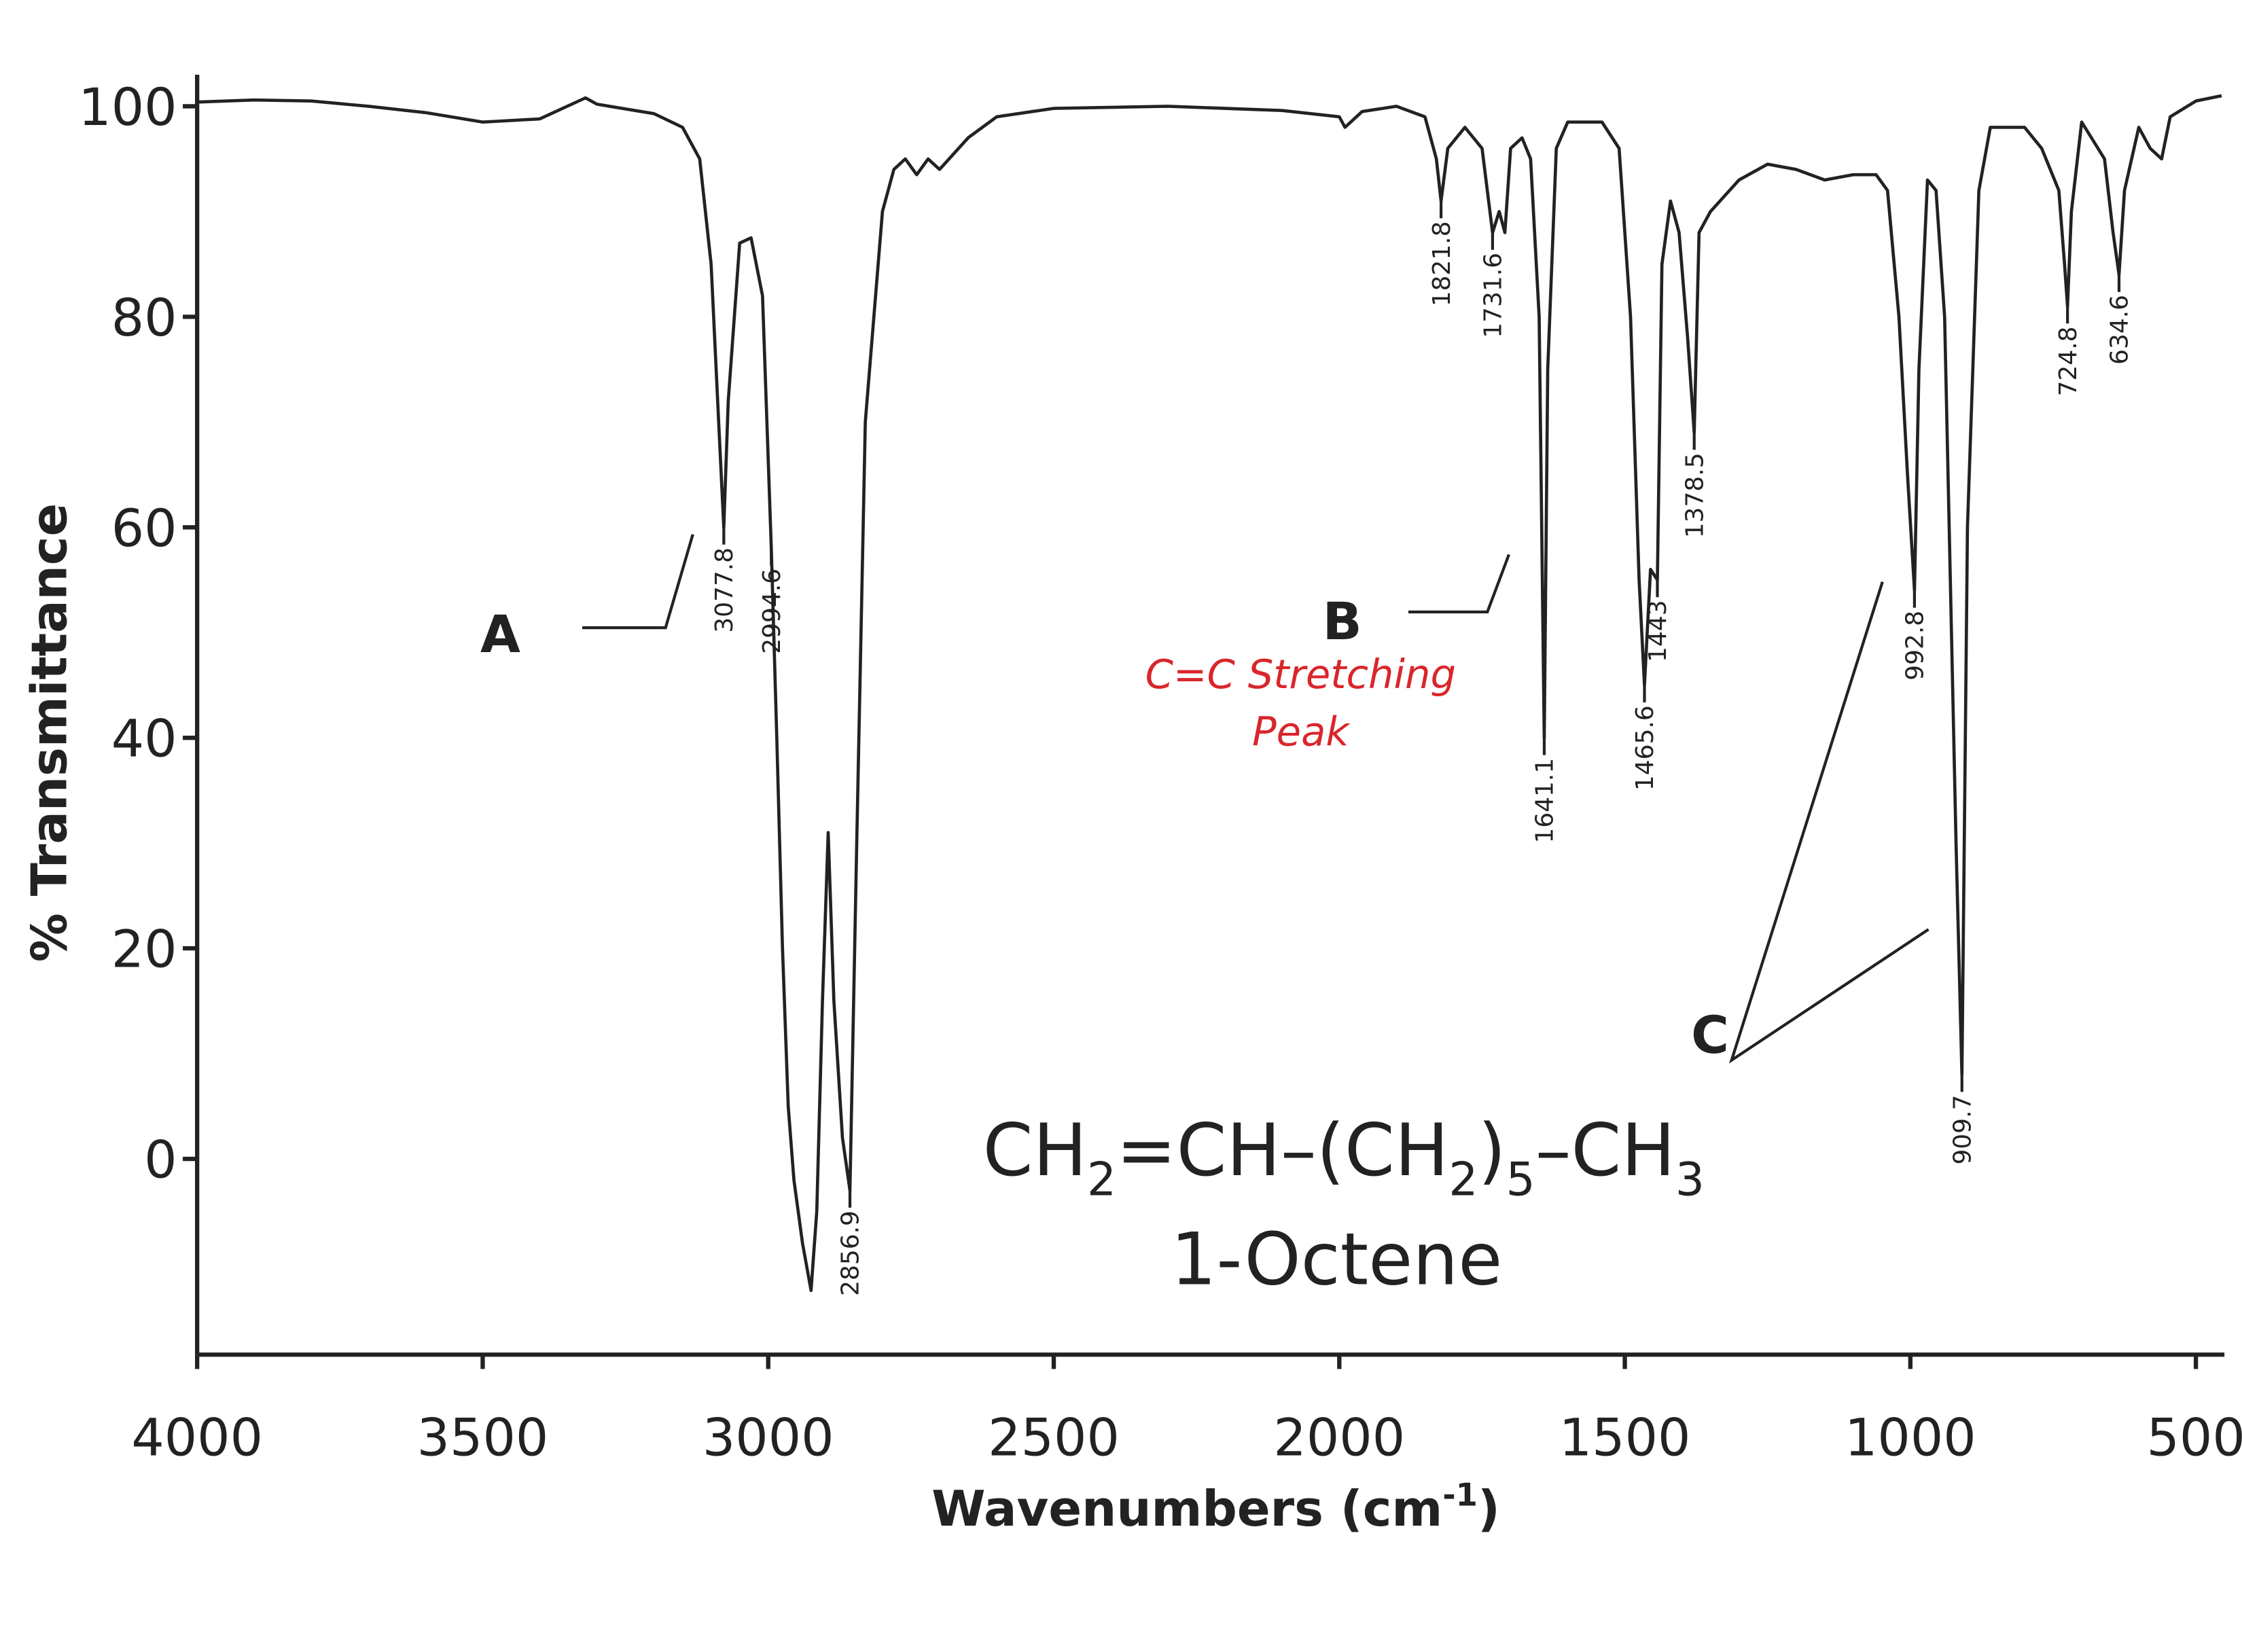  What do you see at coordinates (1916, 646) in the screenshot?
I see `peak-label: 992.8` at bounding box center [1916, 646].